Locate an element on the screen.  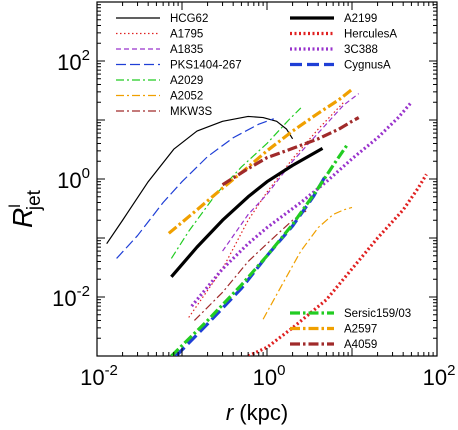
series-line-hcg62 is located at coordinates (200, 180).